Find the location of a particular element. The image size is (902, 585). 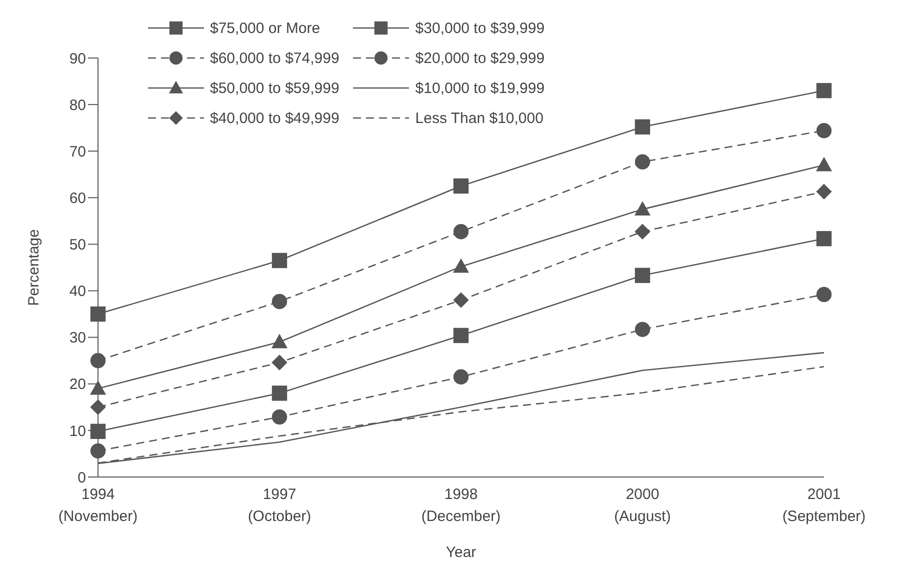

x-axis-title: Year is located at coordinates (461, 552).